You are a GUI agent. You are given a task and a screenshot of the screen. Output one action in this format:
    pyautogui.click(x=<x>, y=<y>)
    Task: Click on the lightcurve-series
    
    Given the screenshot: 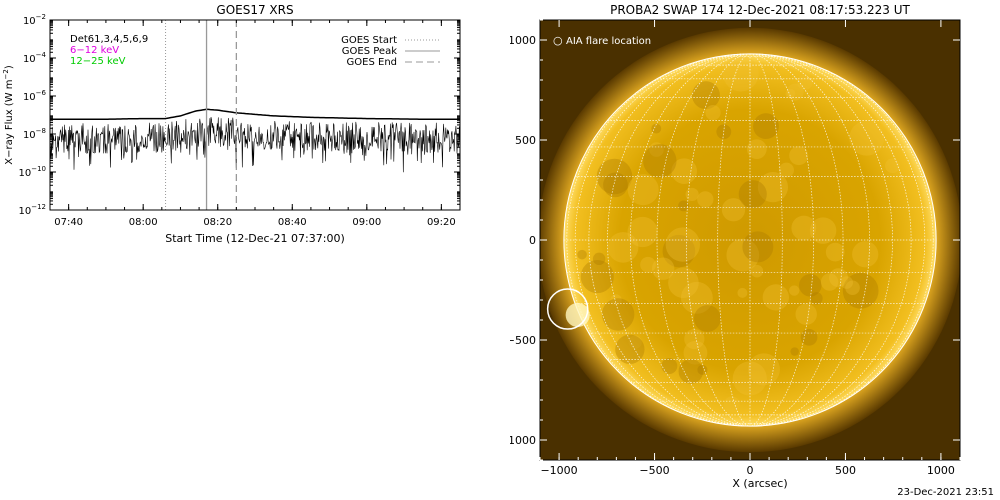 What is the action you would take?
    pyautogui.click(x=255, y=140)
    